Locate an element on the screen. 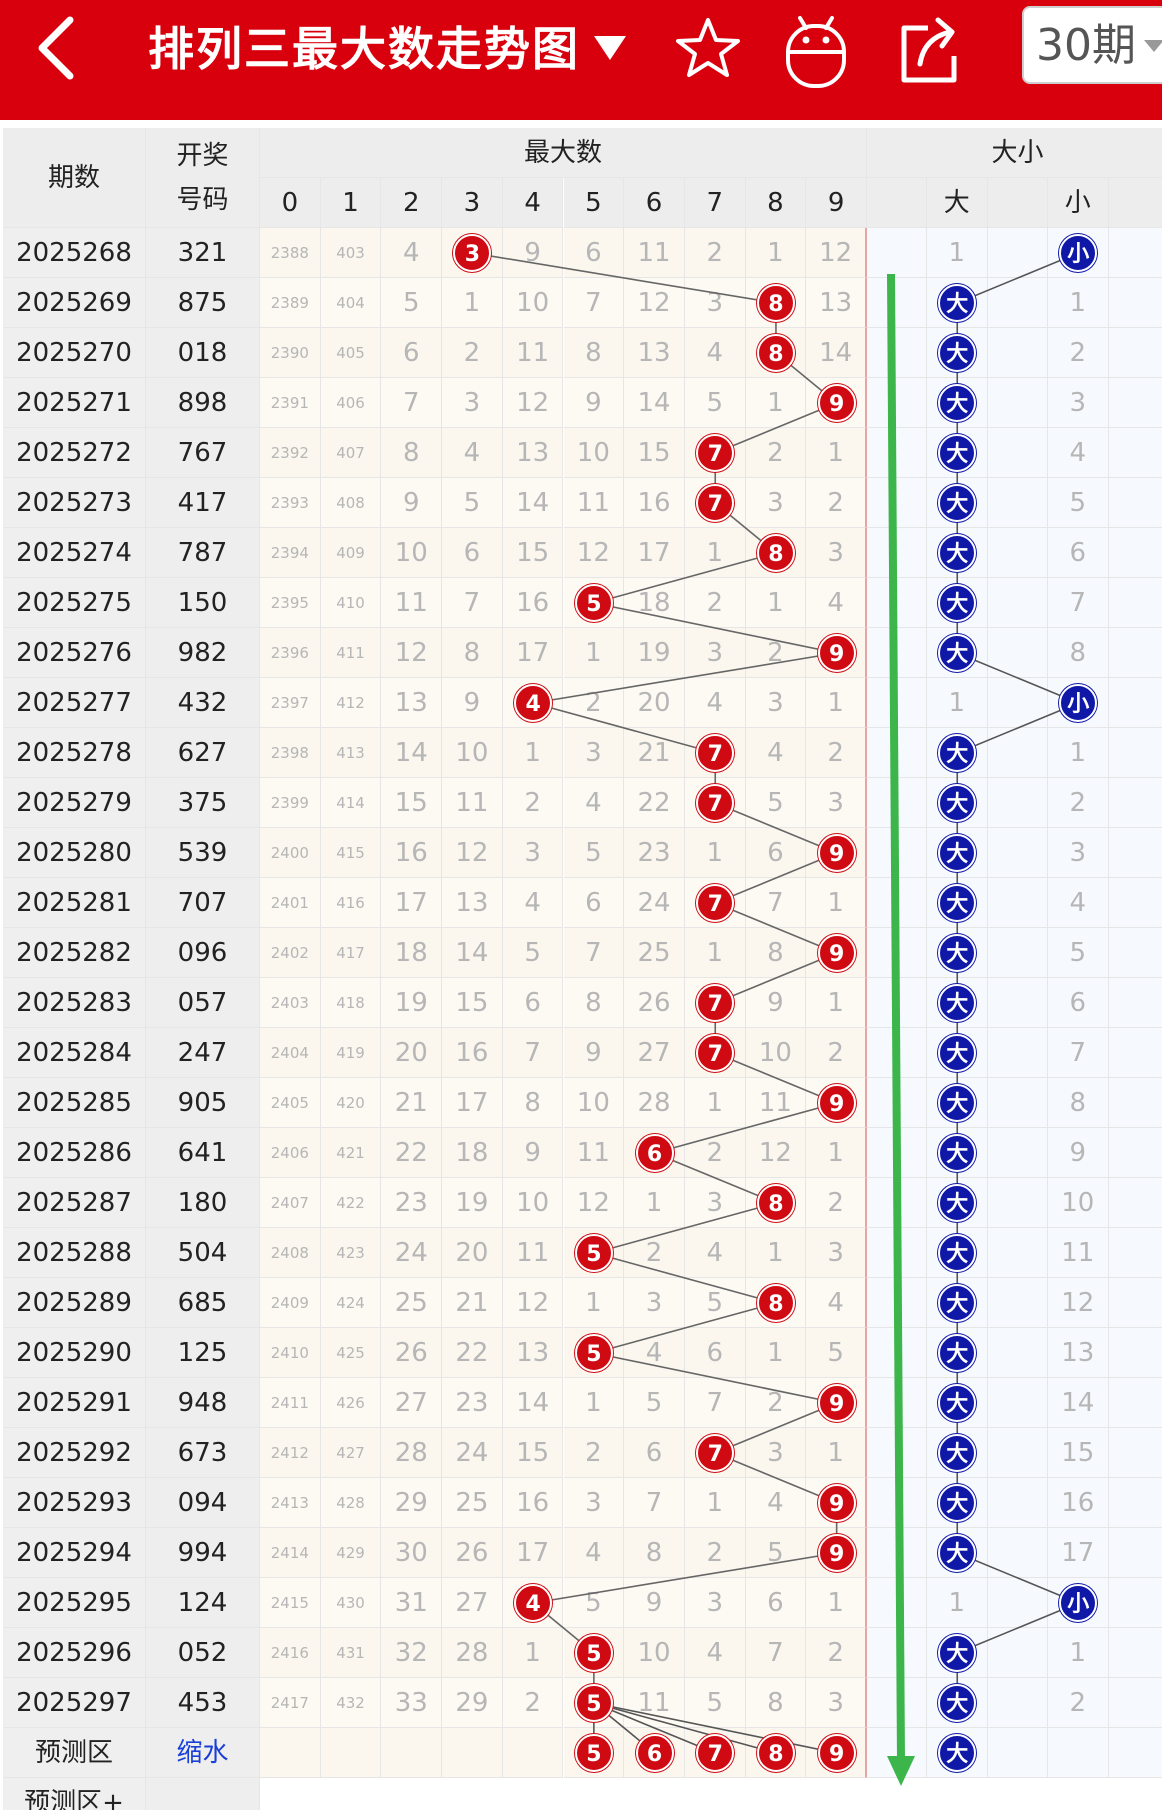 The image size is (1162, 1810). miss-cell-4: 14 is located at coordinates (533, 503).